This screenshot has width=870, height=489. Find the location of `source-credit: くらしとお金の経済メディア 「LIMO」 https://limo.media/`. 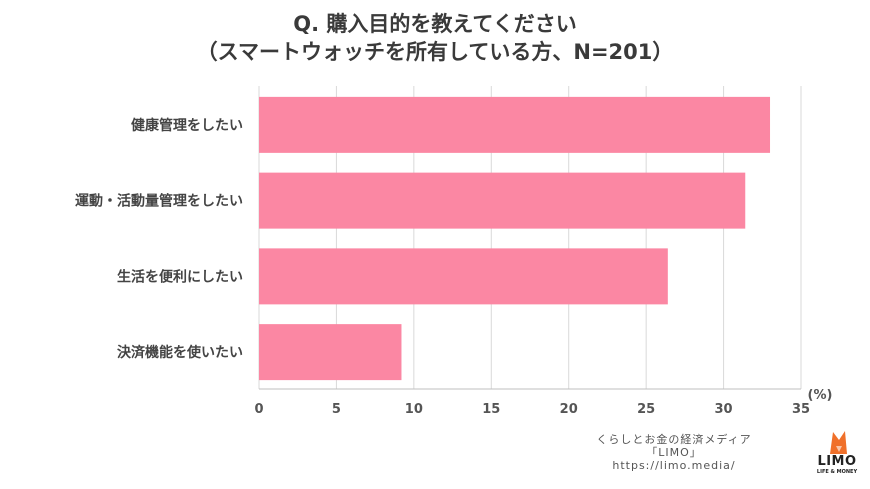

source-credit: くらしとお金の経済メディア 「LIMO」 https://limo.media/ is located at coordinates (674, 452).